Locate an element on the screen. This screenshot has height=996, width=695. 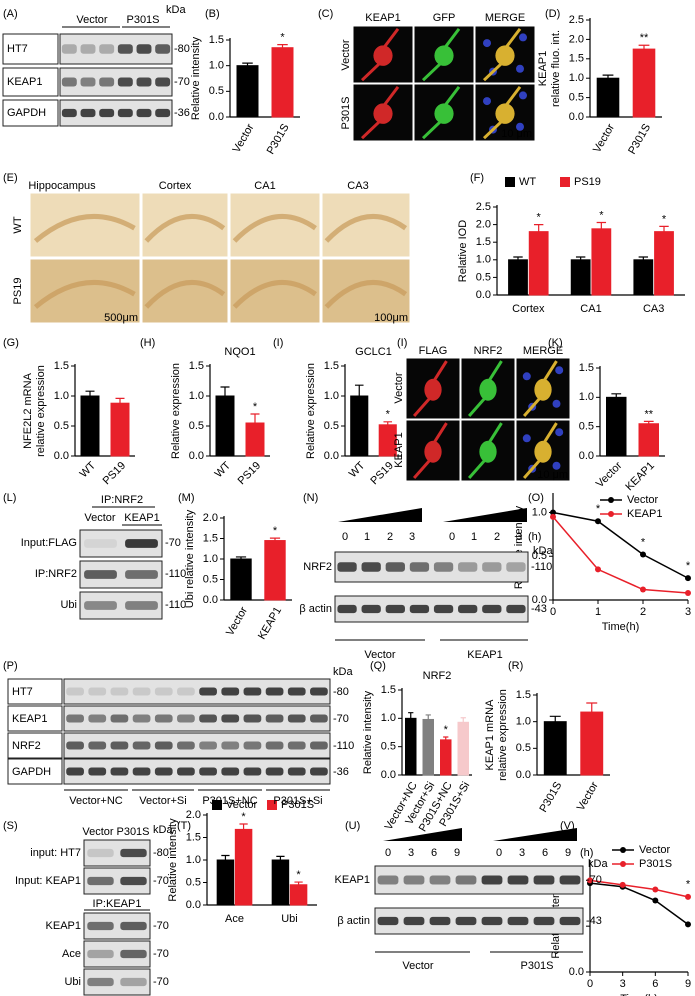
label: Input:FLAG is located at coordinates (49, 543).